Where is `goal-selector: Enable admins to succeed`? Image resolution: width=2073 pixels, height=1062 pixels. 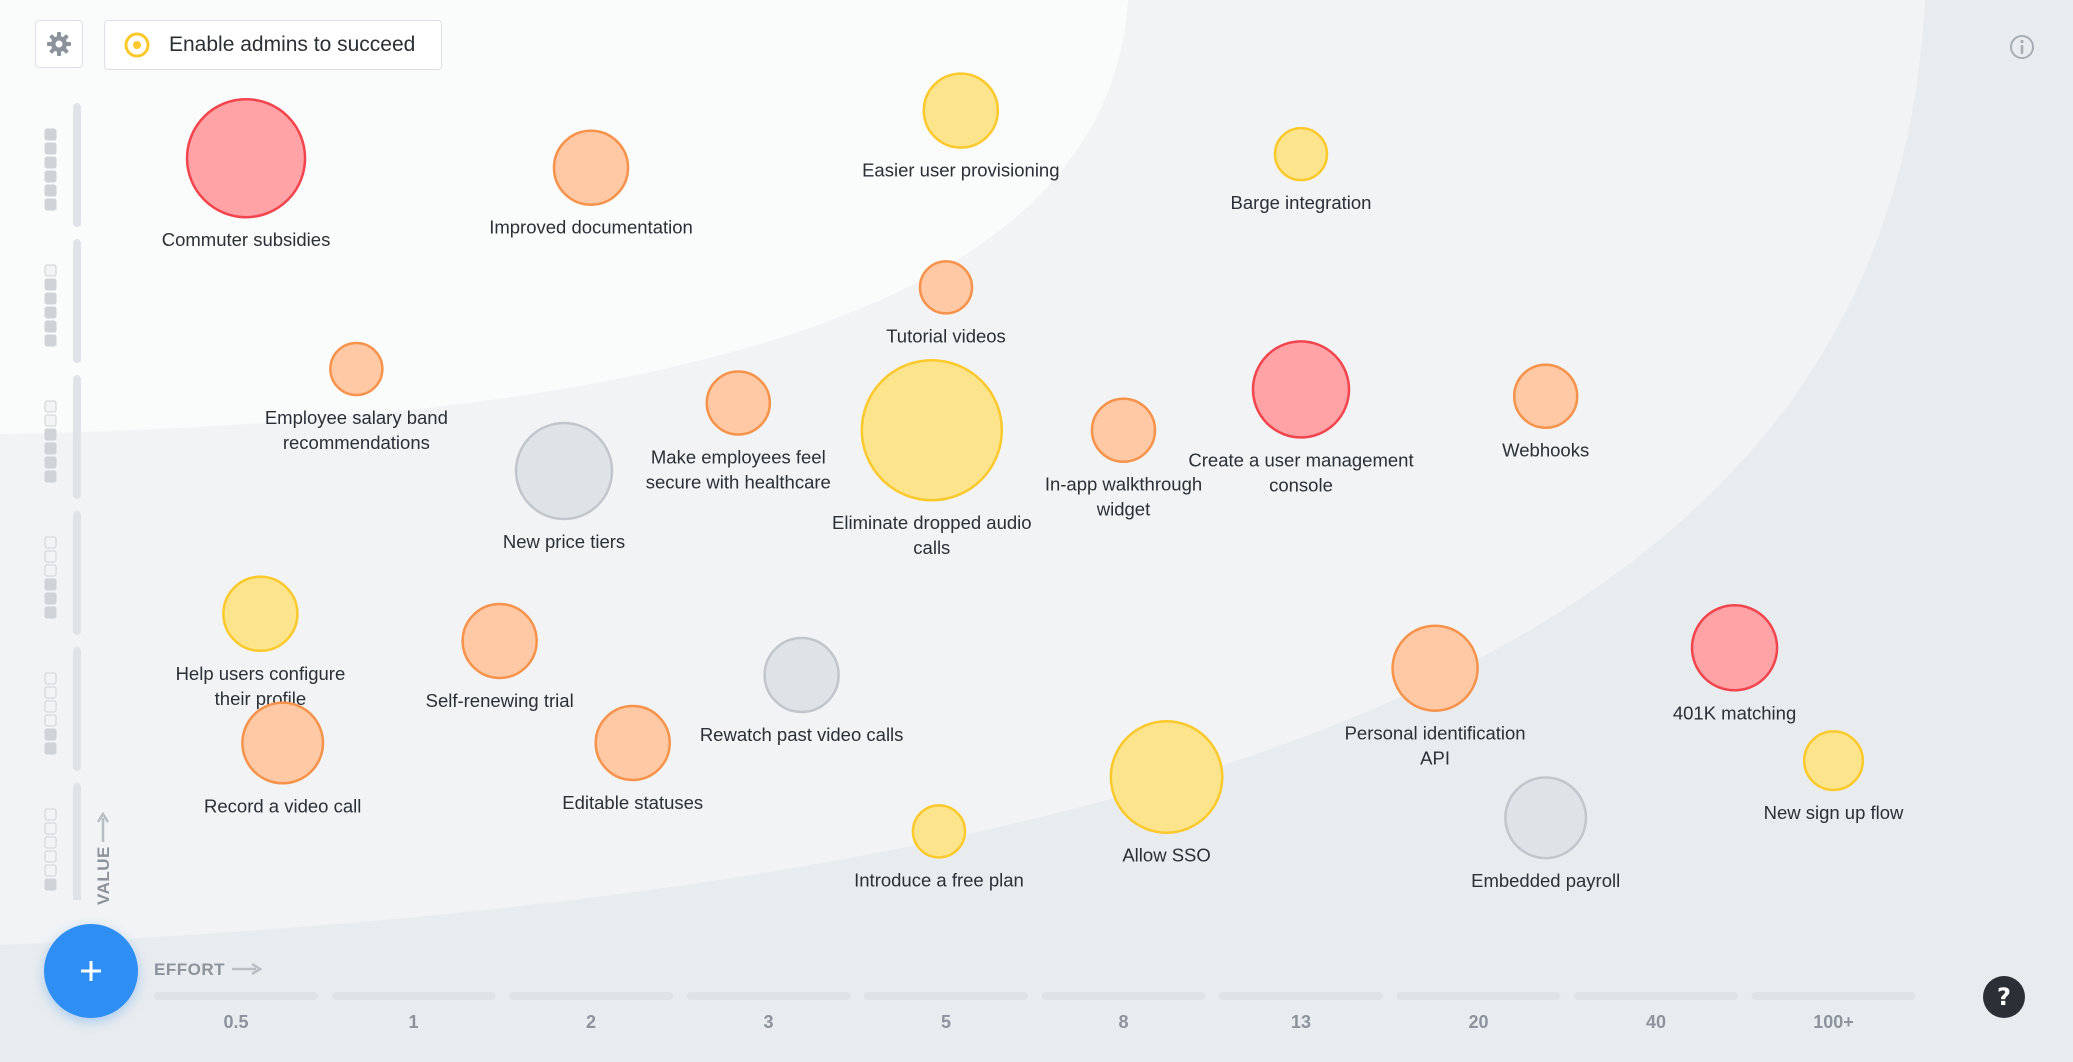 goal-selector: Enable admins to succeed is located at coordinates (273, 45).